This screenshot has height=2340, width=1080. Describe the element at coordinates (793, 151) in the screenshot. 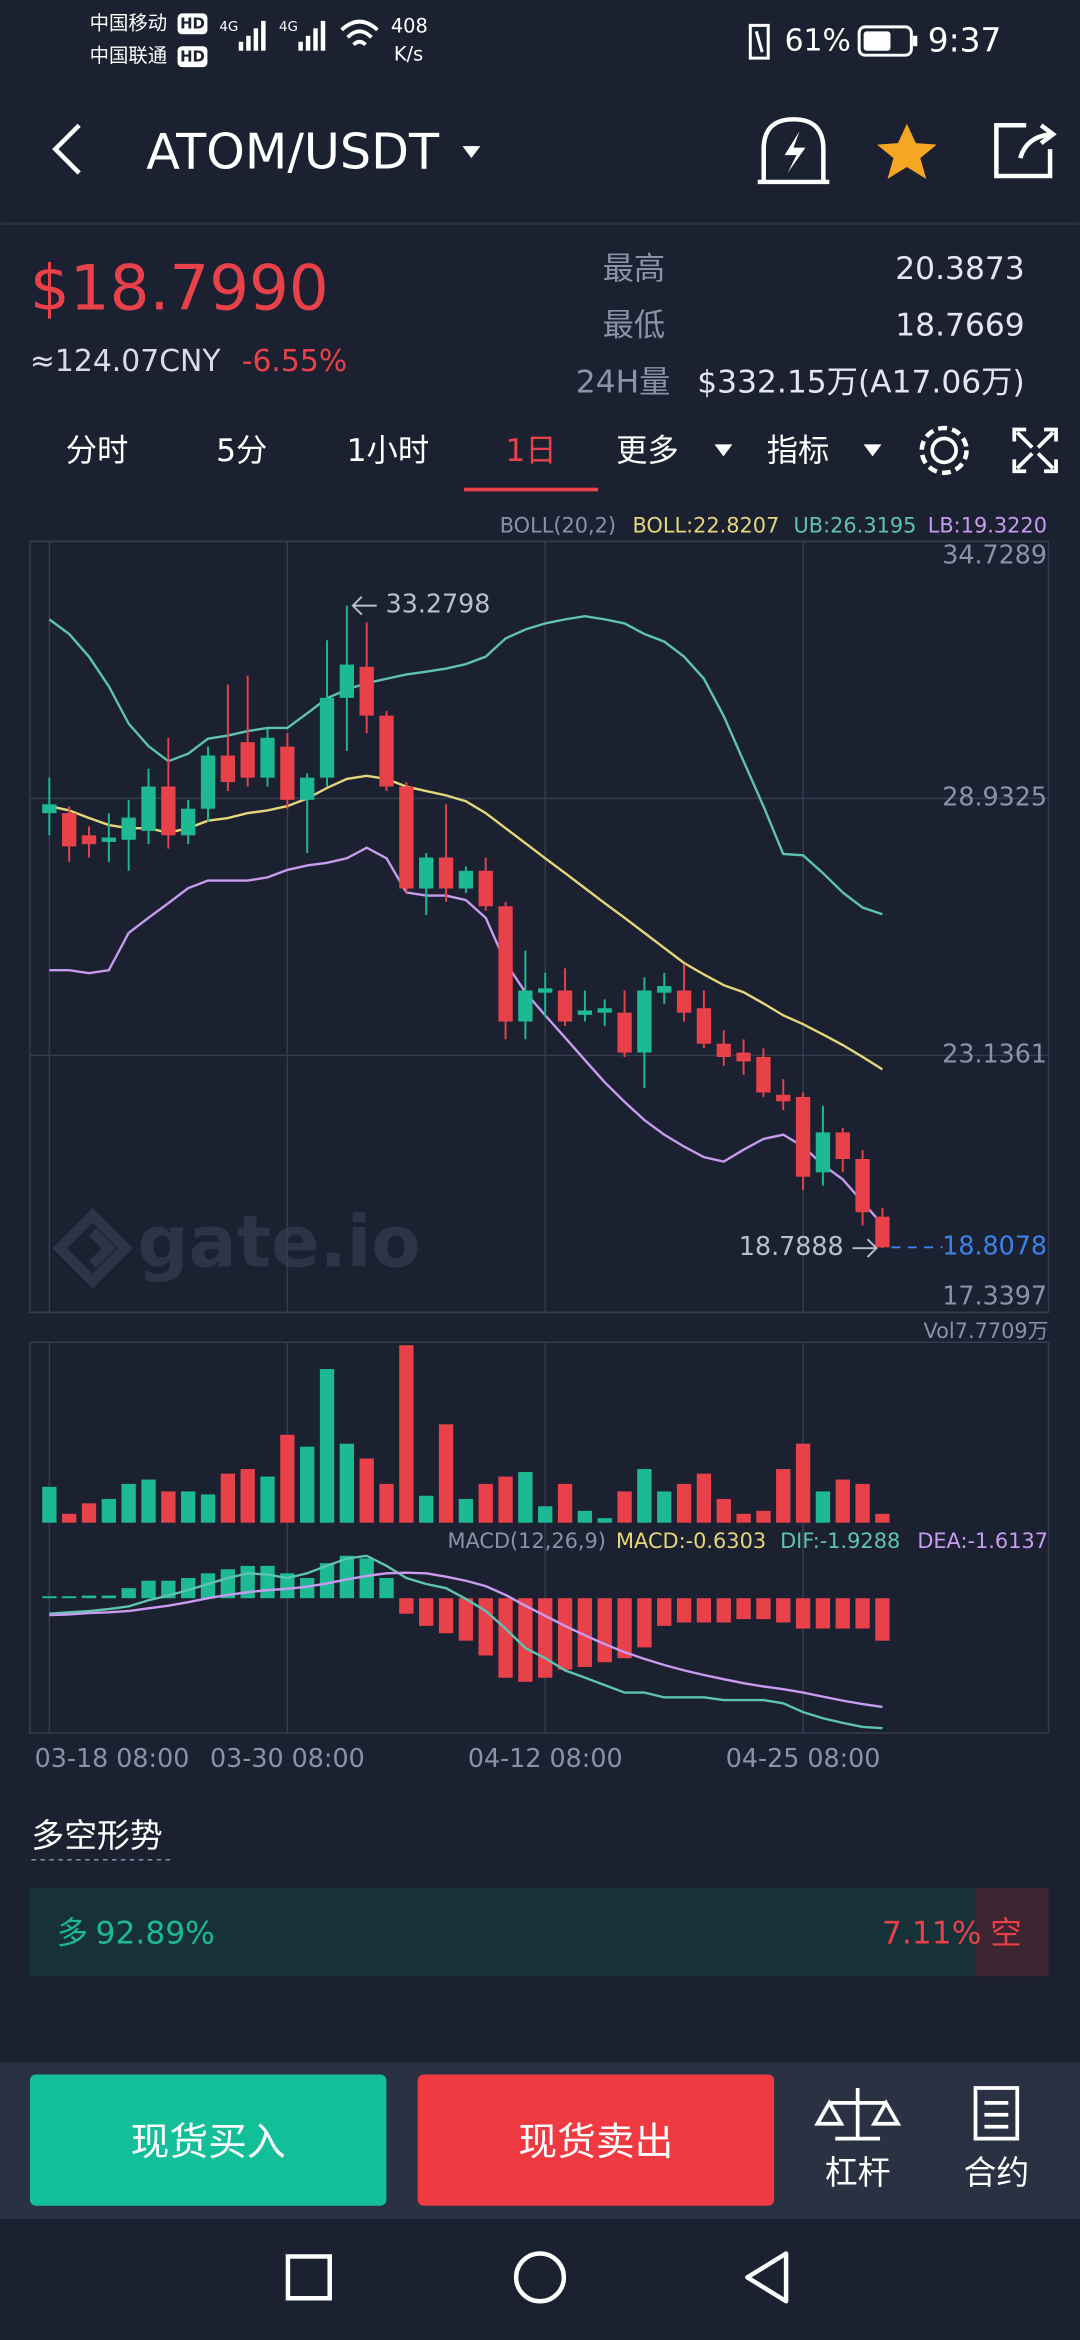

I see `alert-button` at that location.